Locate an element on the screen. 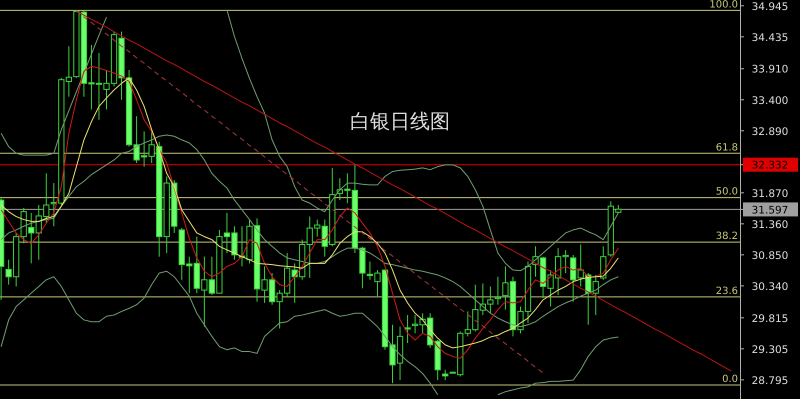  annotation: 23.6 is located at coordinates (727, 291).